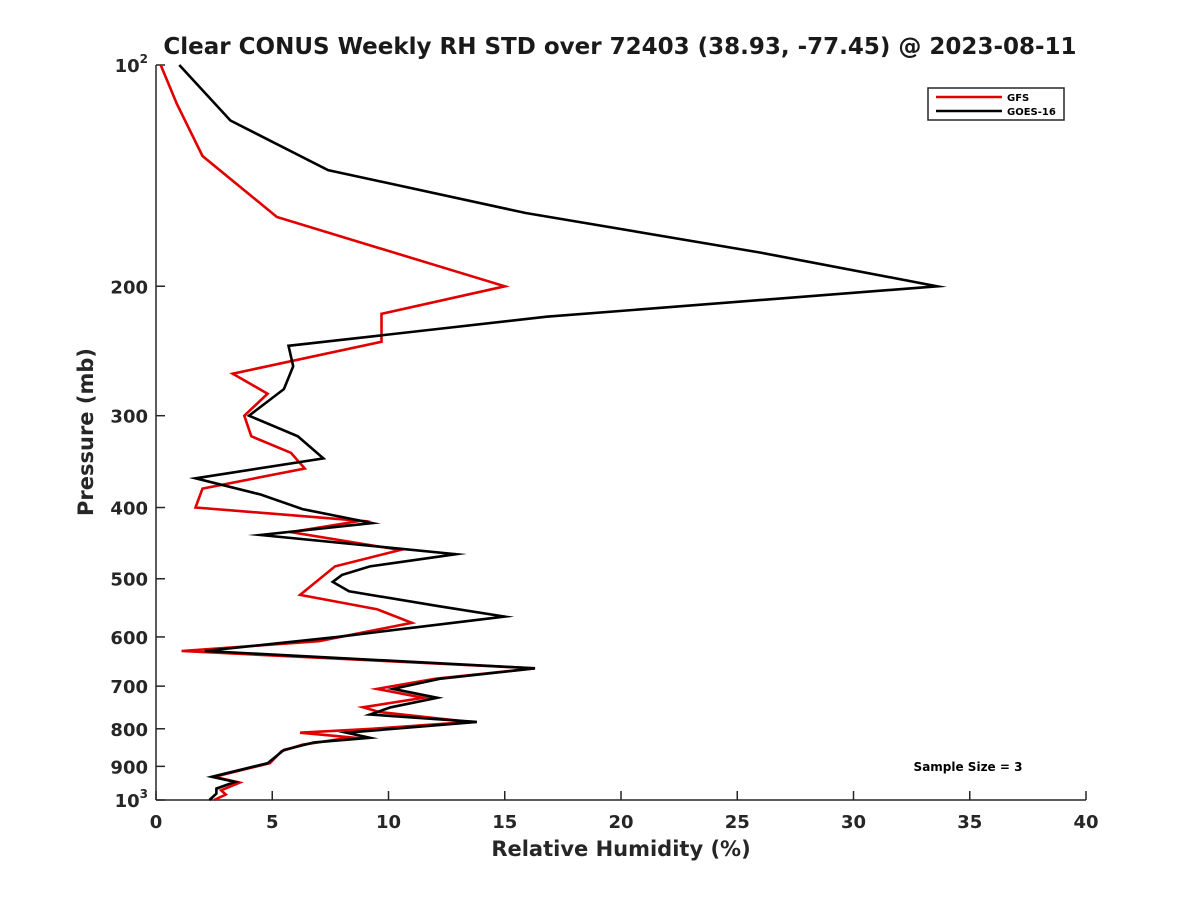 This screenshot has height=900, width=1200. Describe the element at coordinates (737, 822) in the screenshot. I see `x-tick-label: 25` at that location.